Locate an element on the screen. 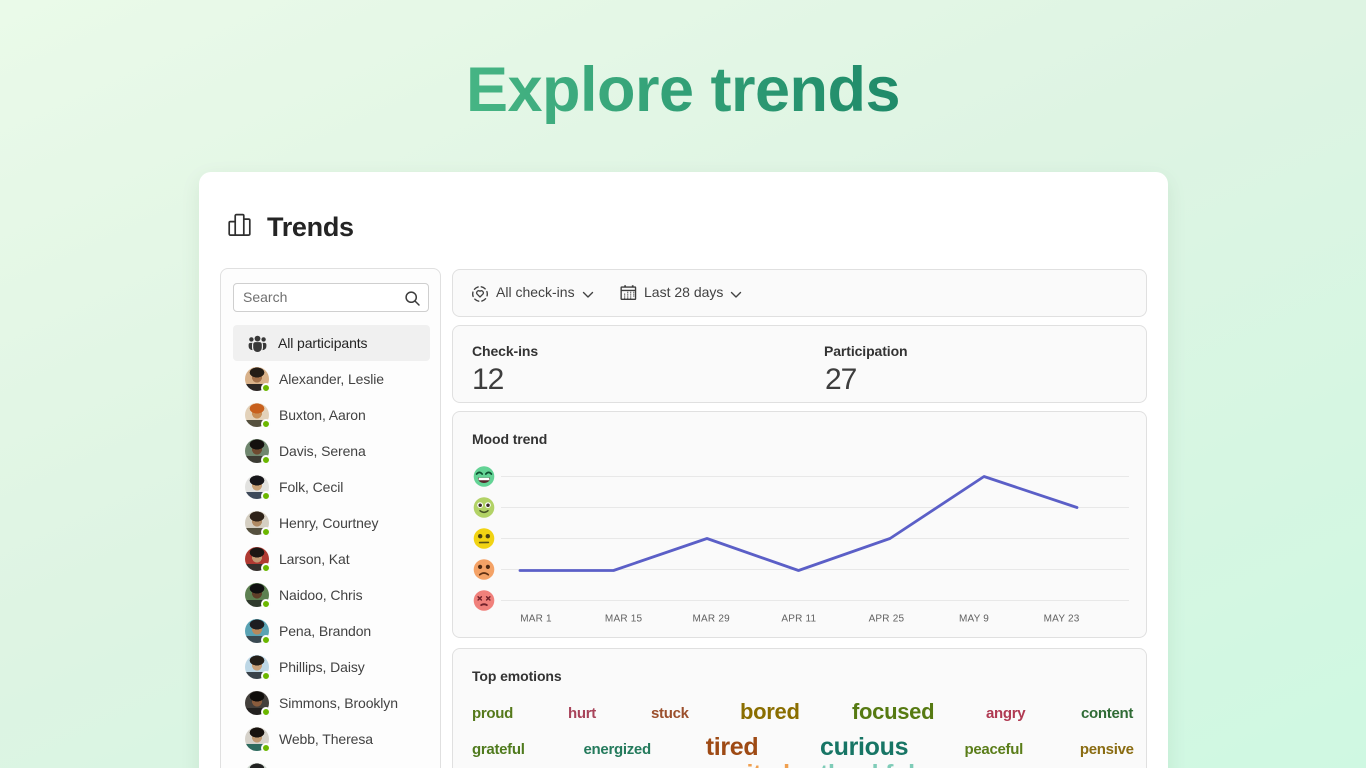  svg-text: MAY 9 is located at coordinates (974, 619).